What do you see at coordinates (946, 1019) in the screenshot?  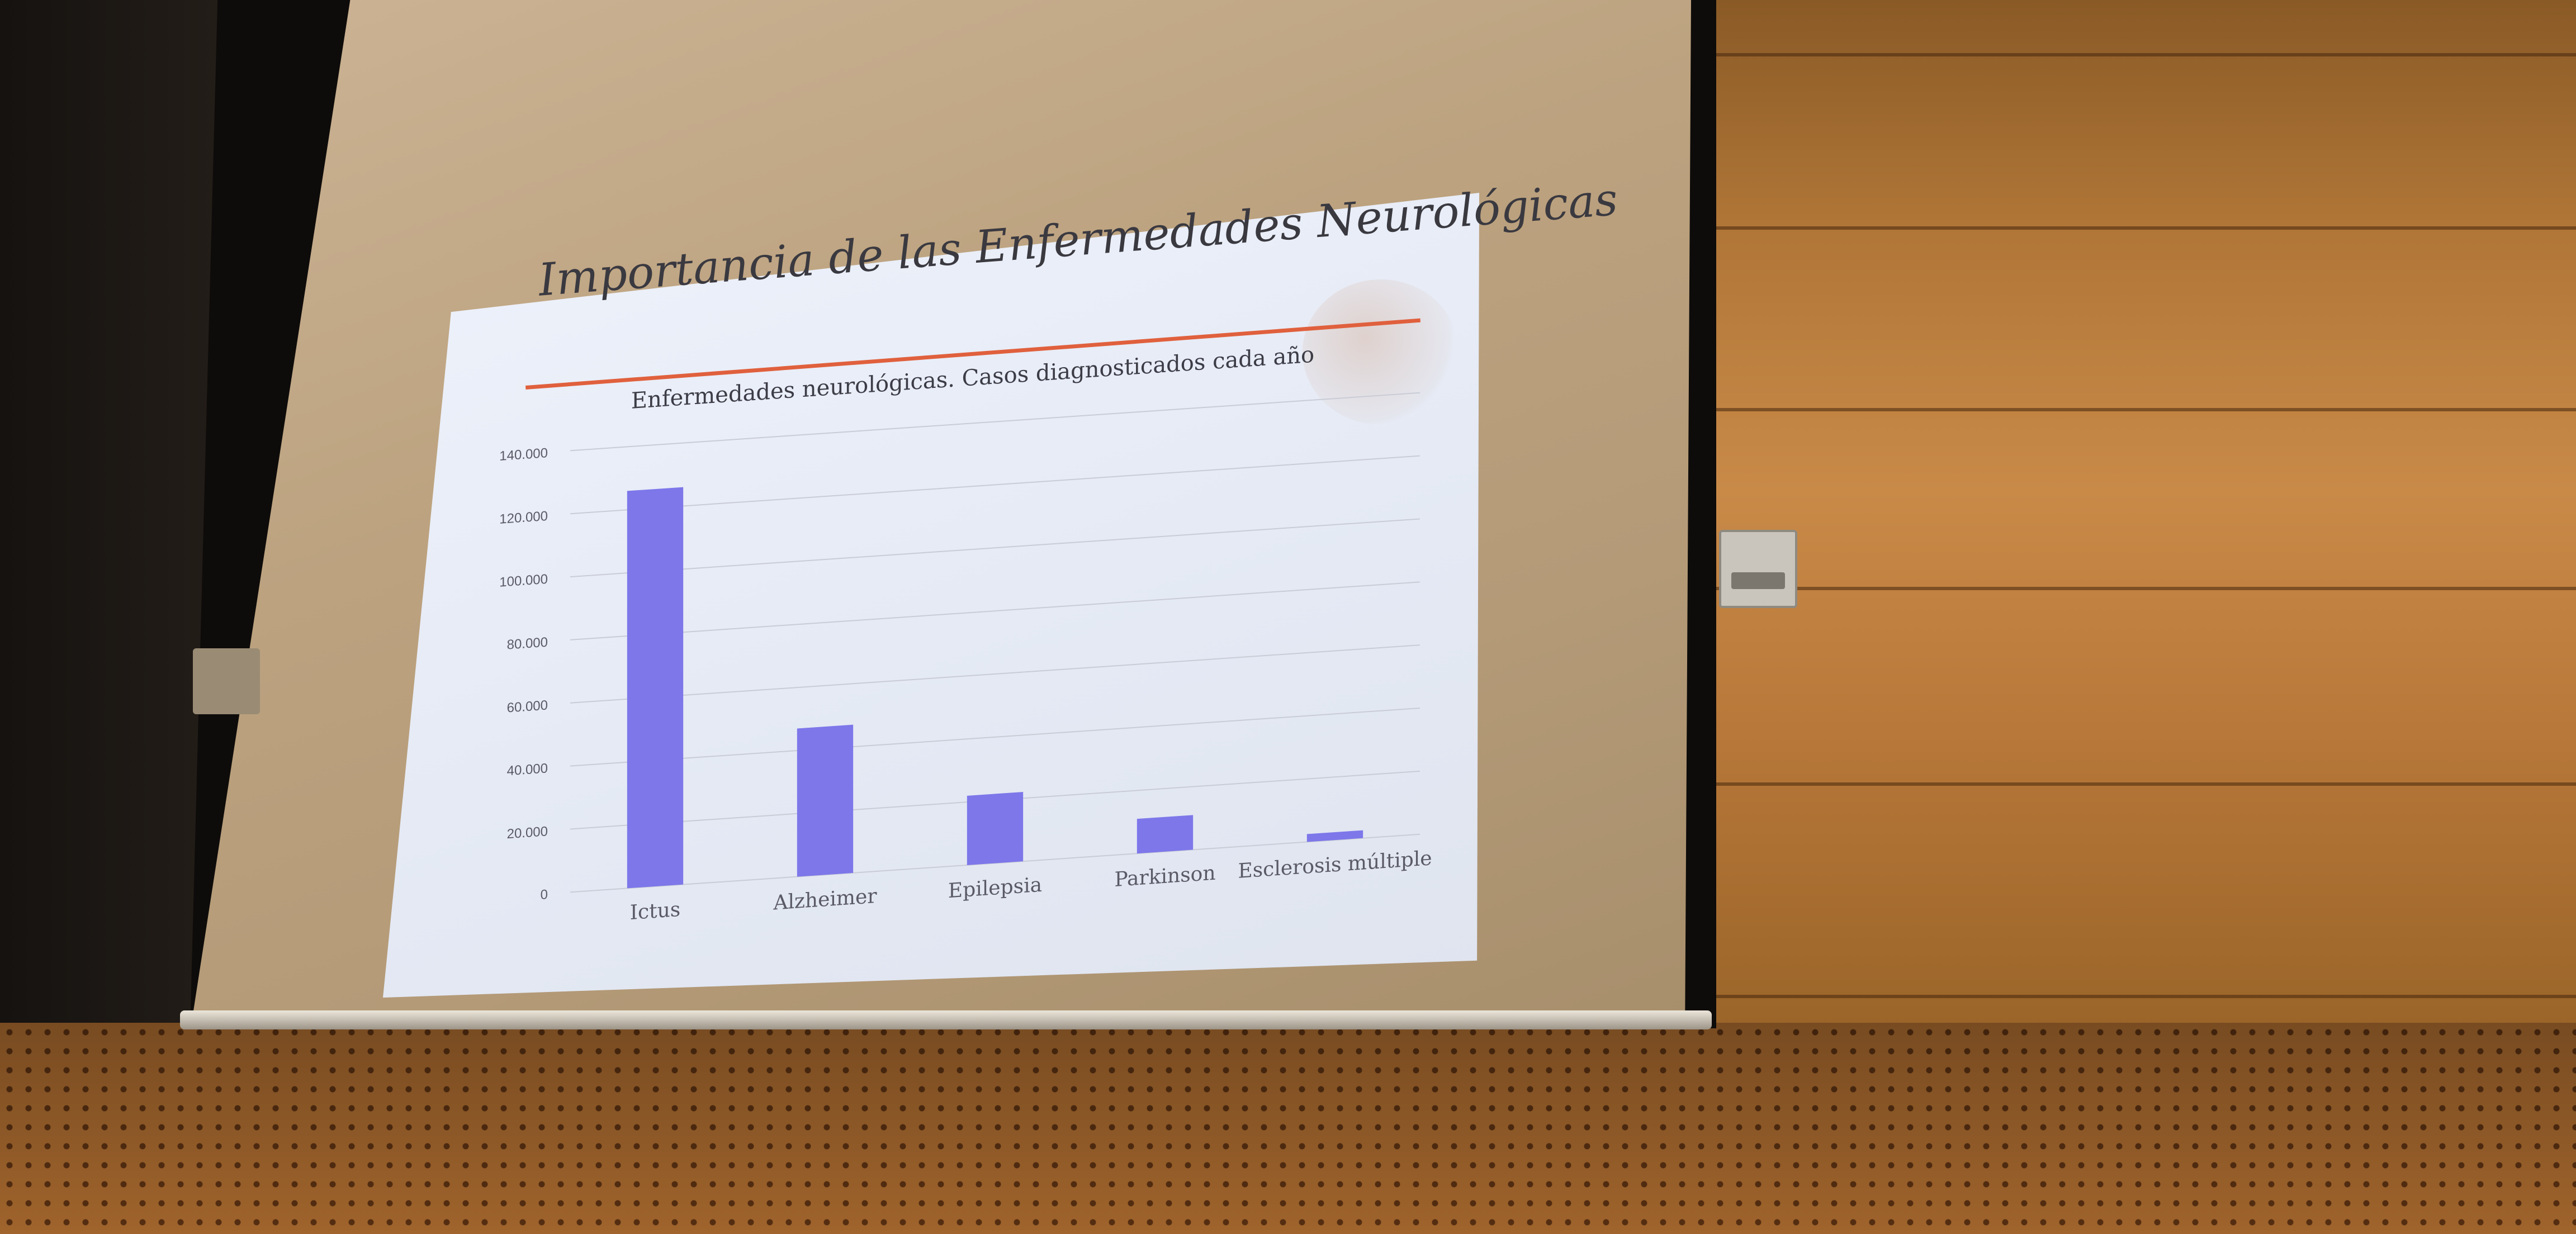 I see `screen-bottom-bar` at bounding box center [946, 1019].